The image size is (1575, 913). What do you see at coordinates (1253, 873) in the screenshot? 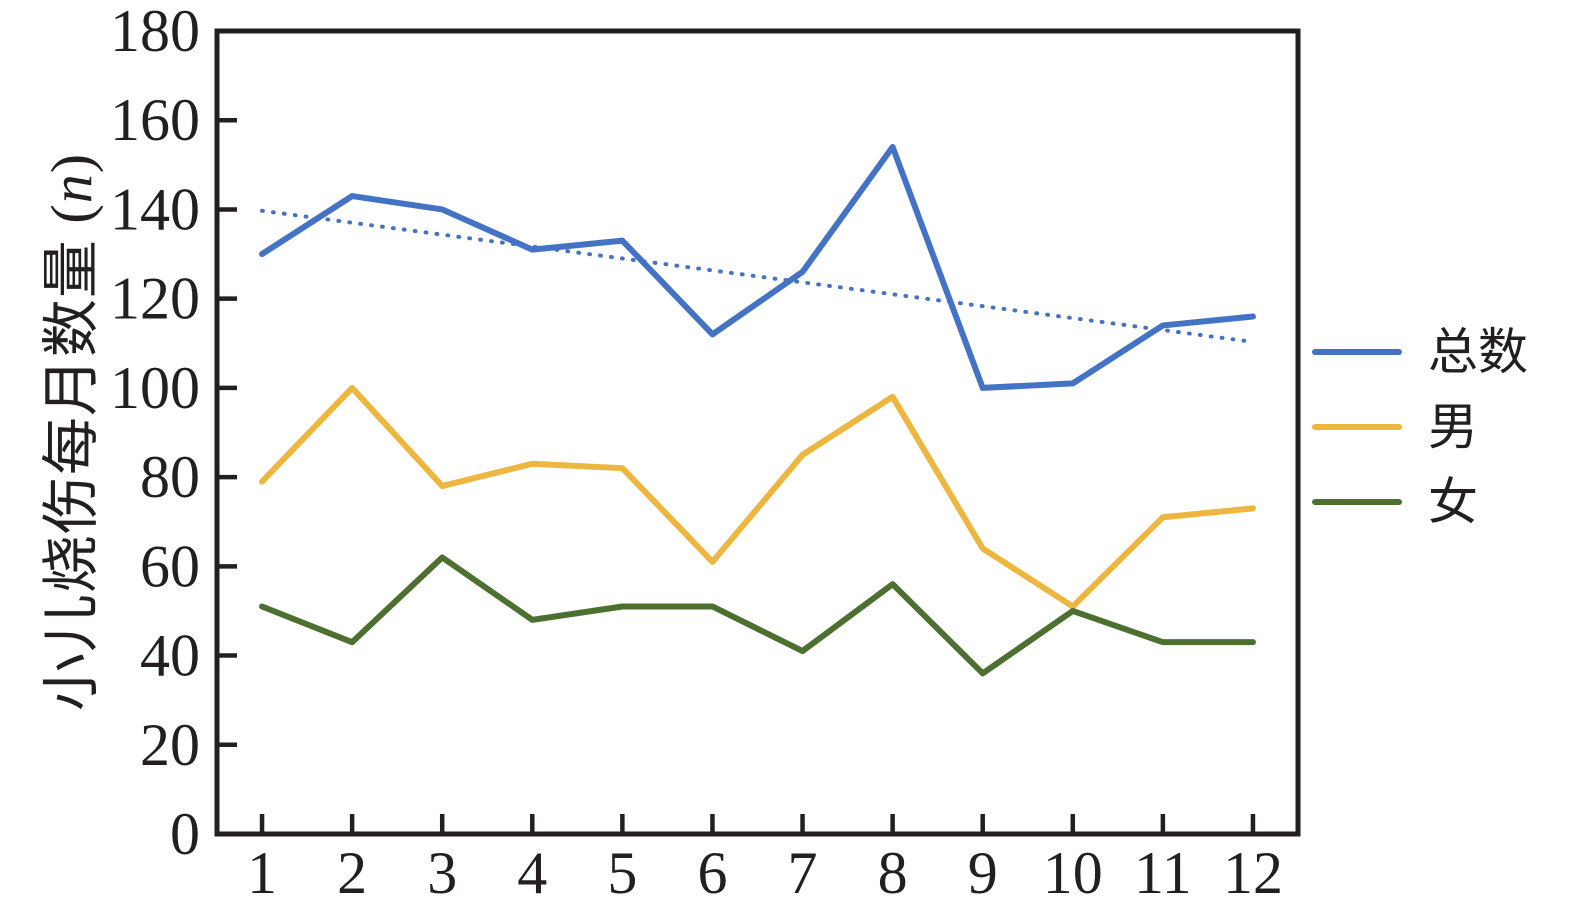
I see `x-tick-label: 12` at bounding box center [1253, 873].